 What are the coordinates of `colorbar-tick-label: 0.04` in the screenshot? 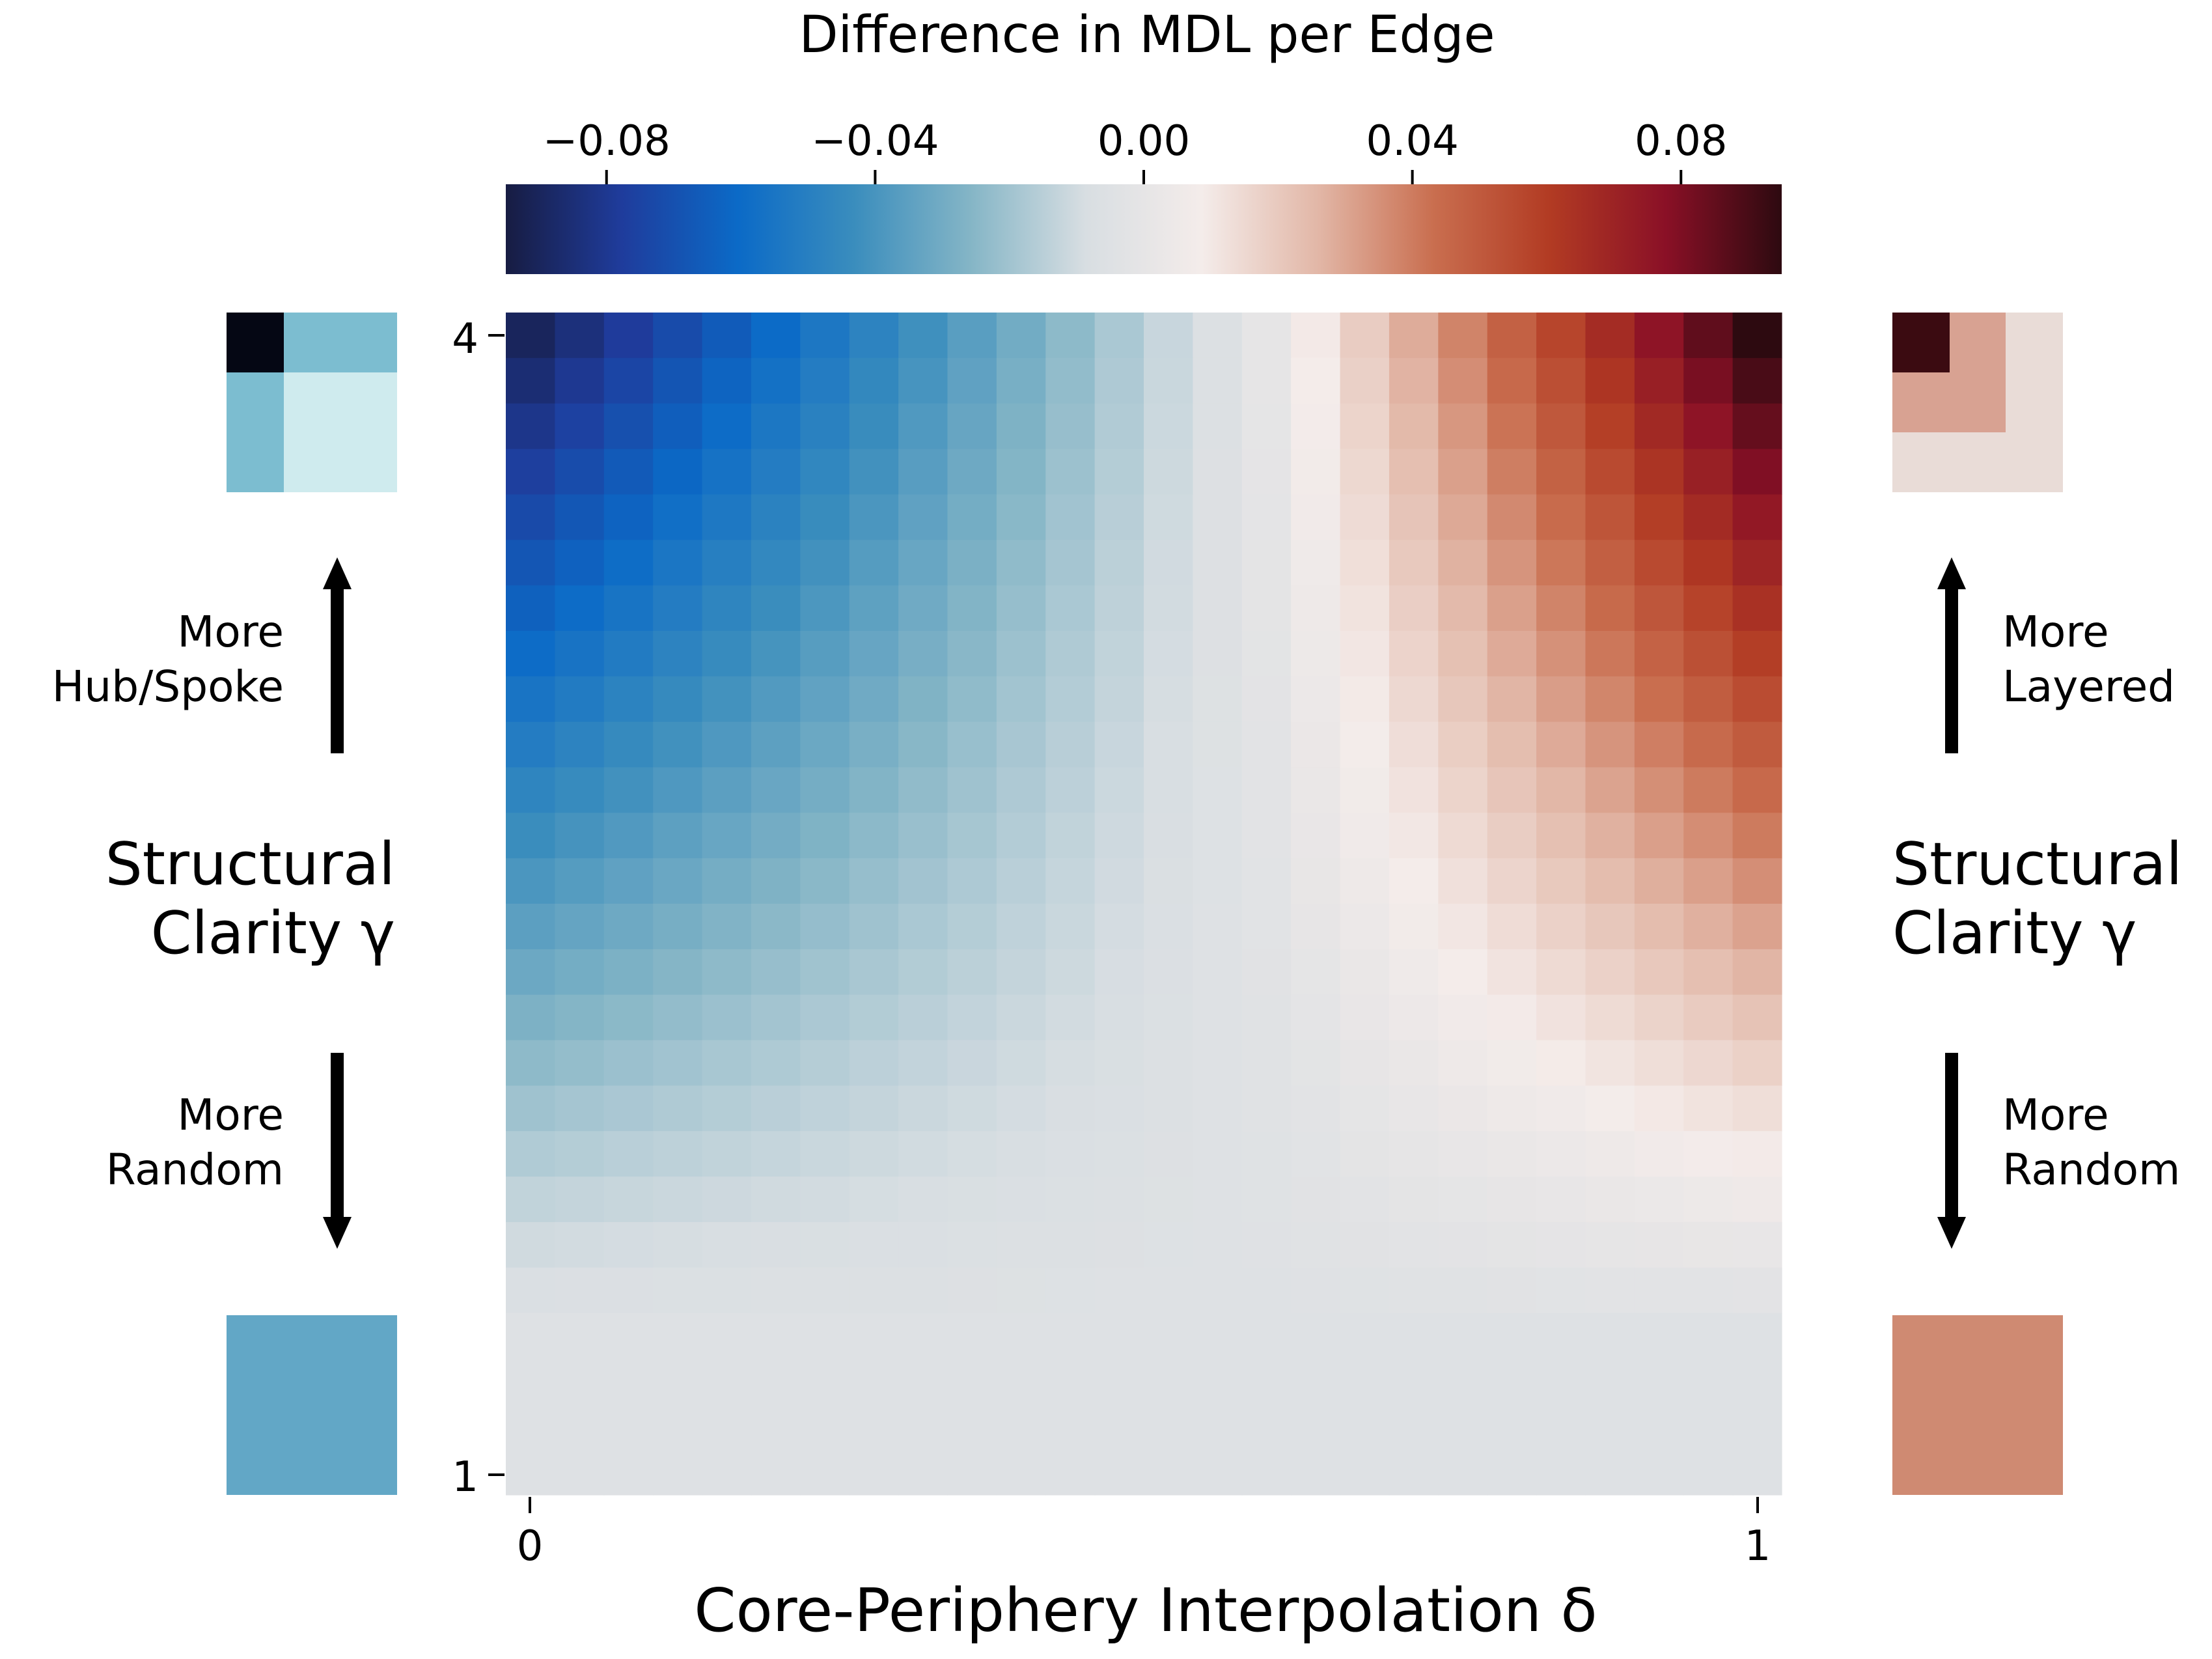 It's located at (1412, 141).